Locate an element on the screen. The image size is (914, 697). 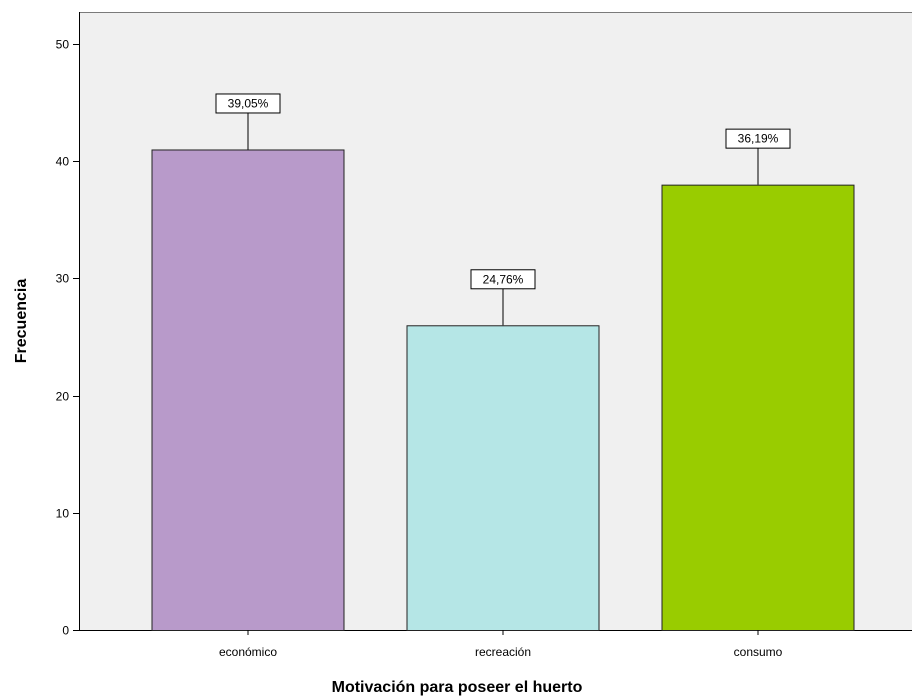
data-label: 24,76% is located at coordinates (503, 297).